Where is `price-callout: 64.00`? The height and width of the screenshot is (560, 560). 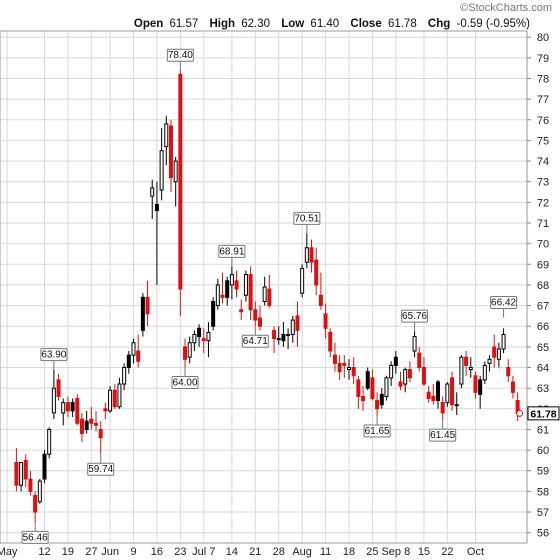
price-callout: 64.00 is located at coordinates (185, 378).